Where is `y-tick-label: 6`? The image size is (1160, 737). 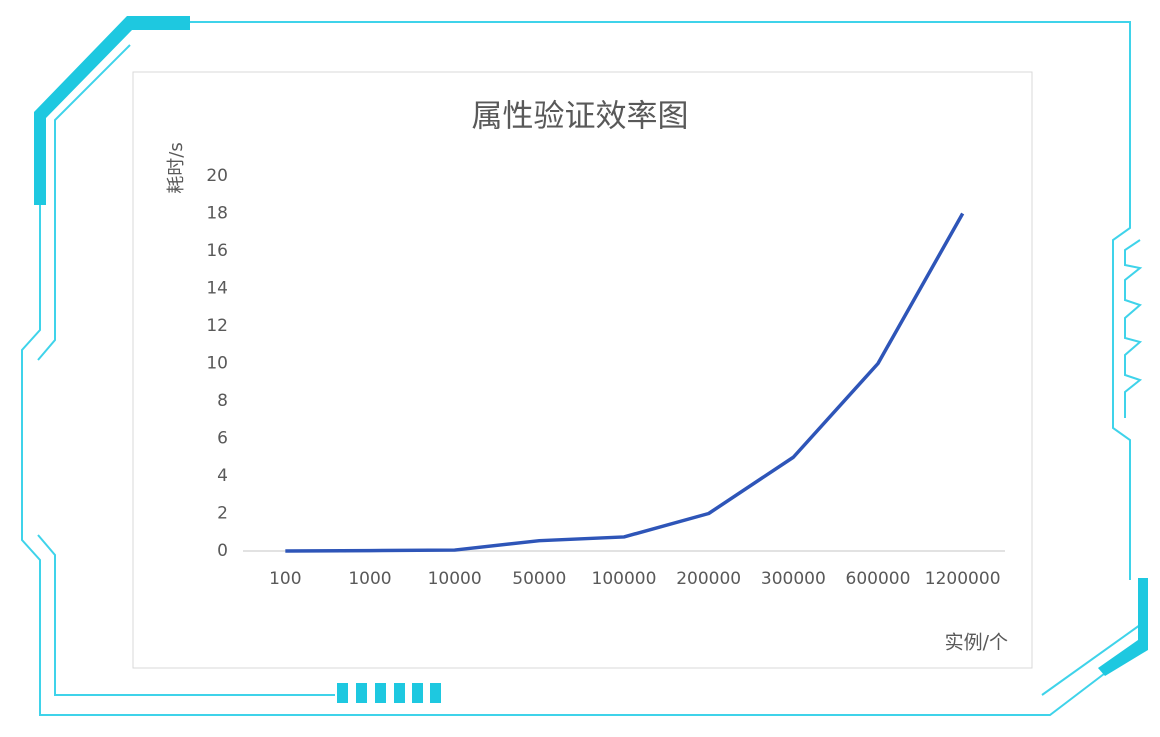 y-tick-label: 6 is located at coordinates (222, 439).